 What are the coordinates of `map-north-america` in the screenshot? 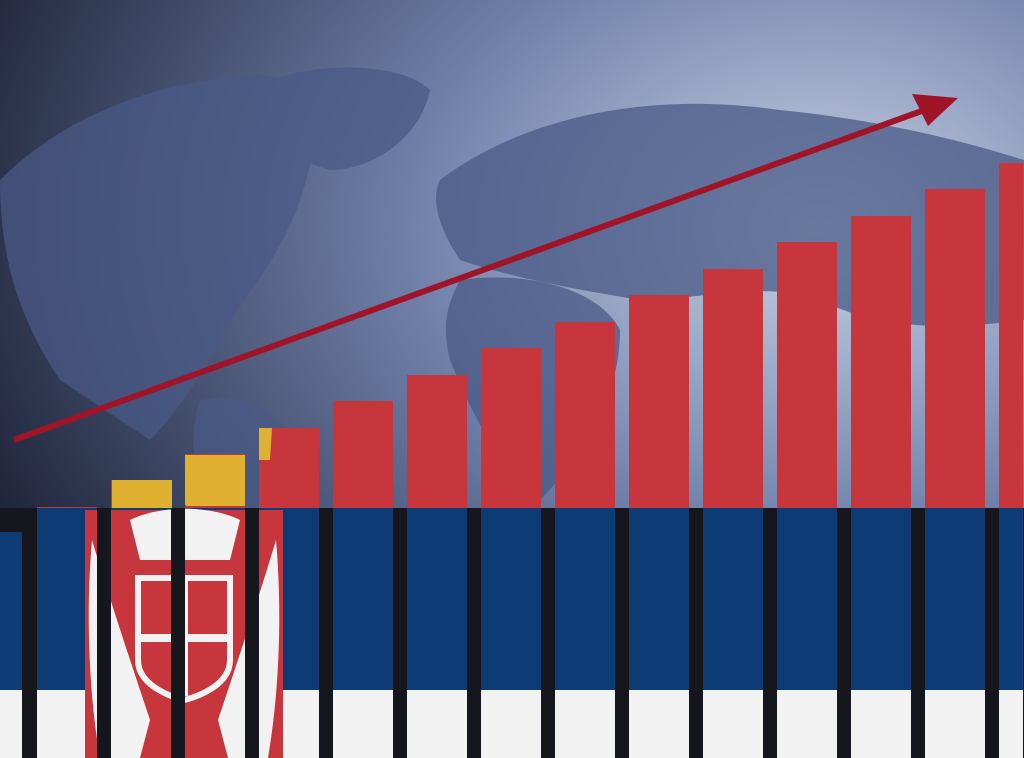 It's located at (157, 257).